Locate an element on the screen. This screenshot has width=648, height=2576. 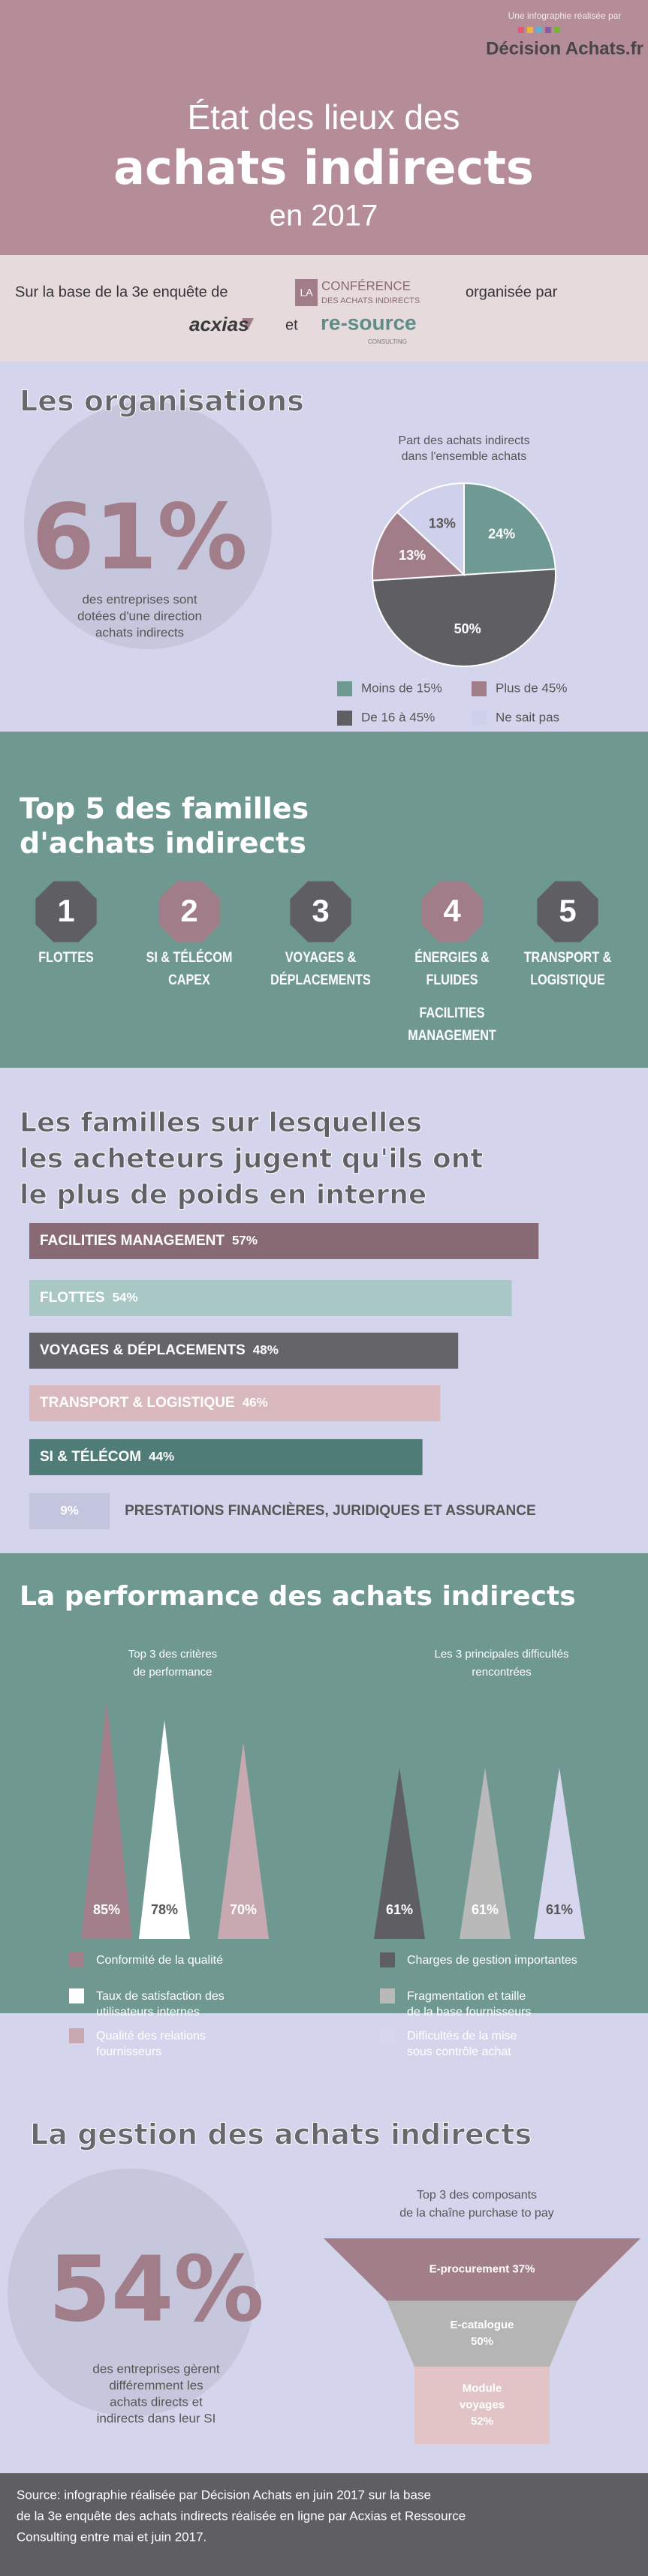
legend-label: fournisseurs is located at coordinates (129, 2051).